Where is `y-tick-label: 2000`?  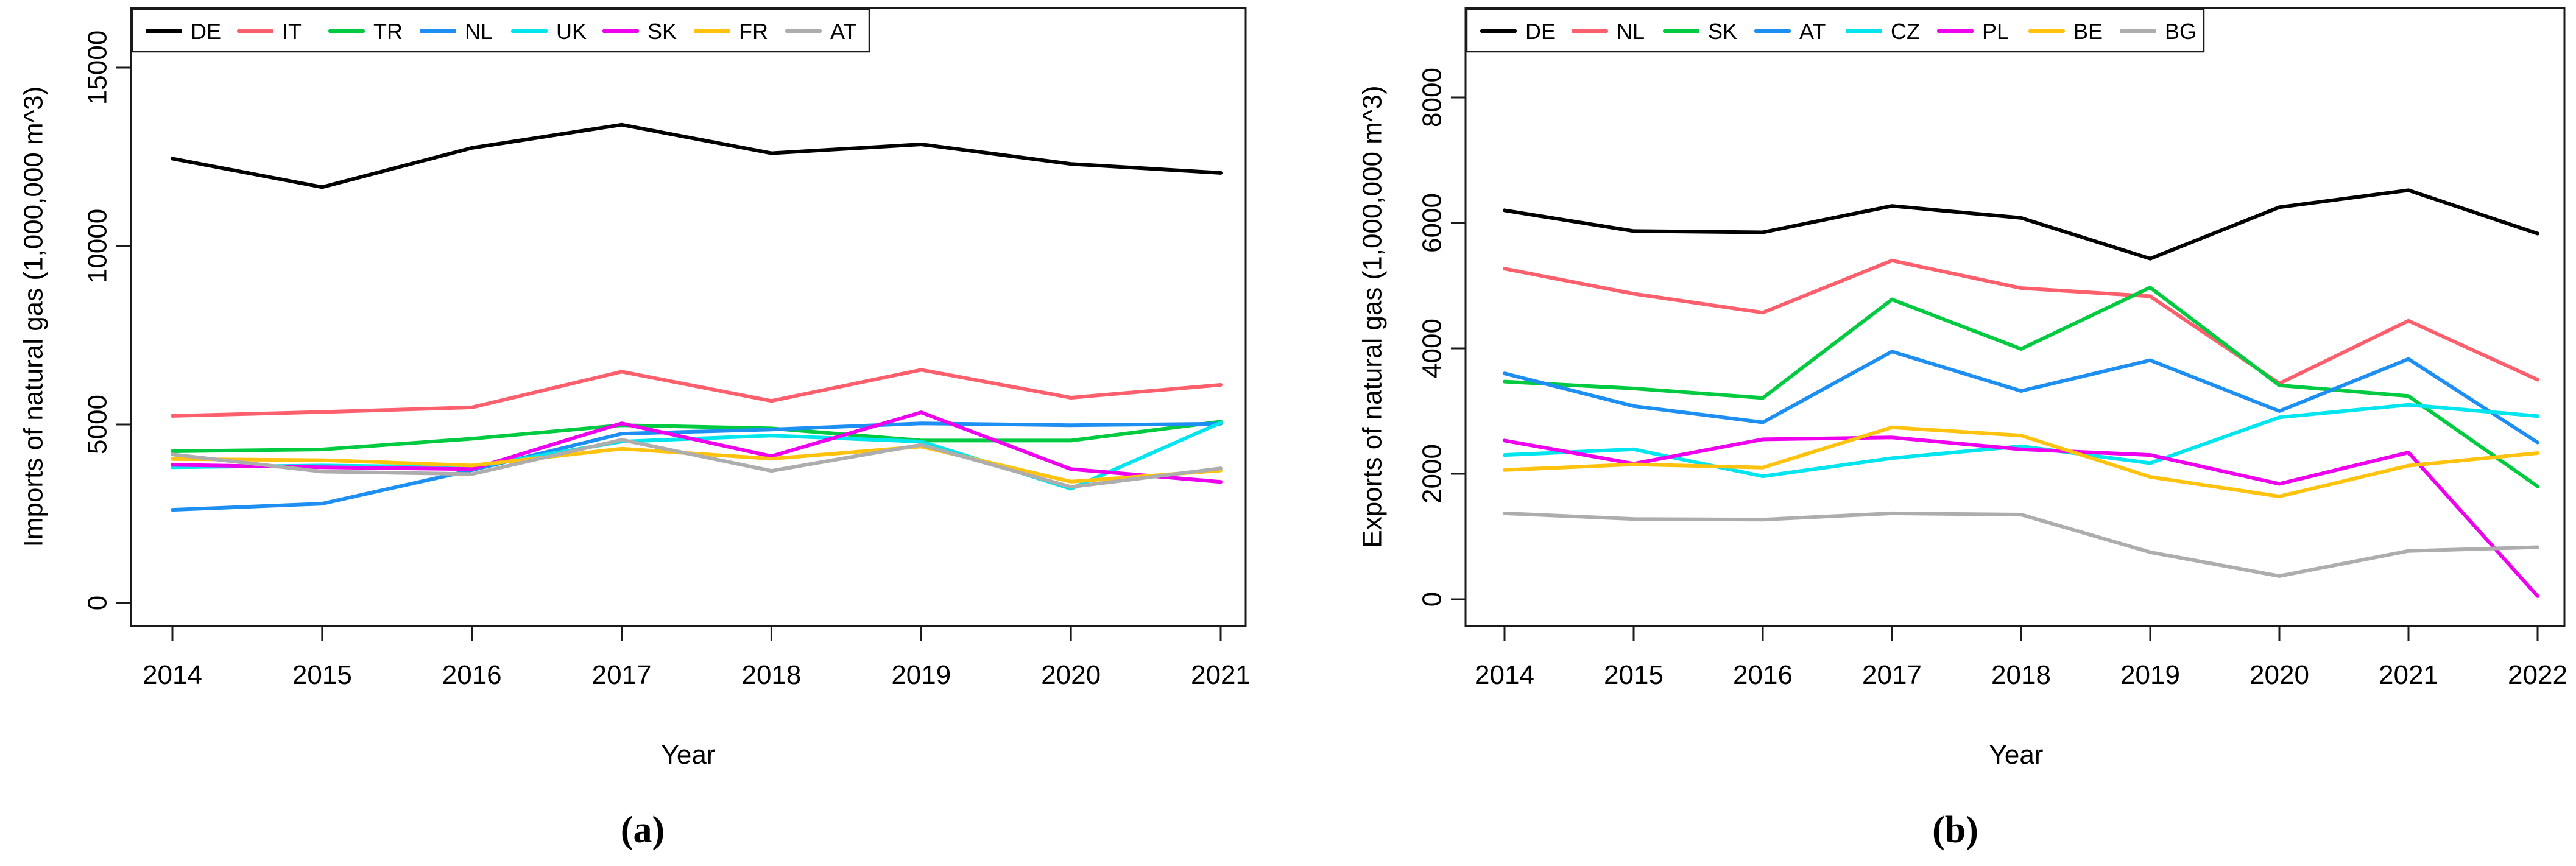 y-tick-label: 2000 is located at coordinates (1432, 474).